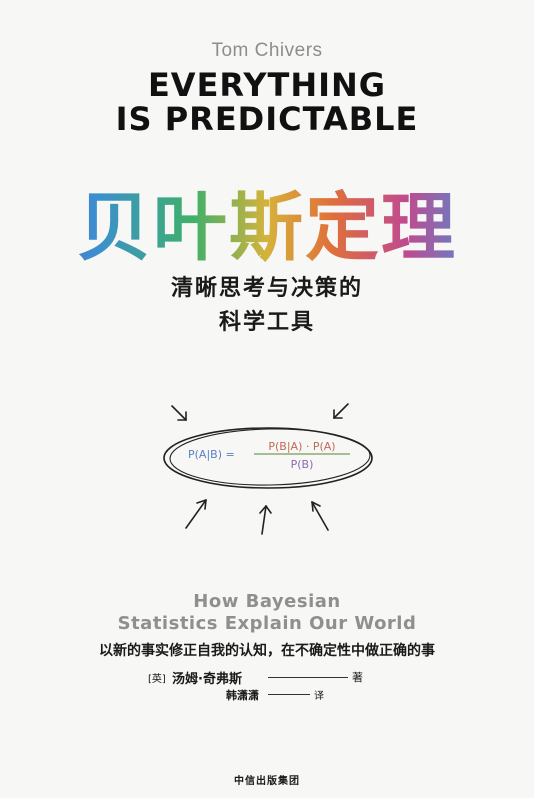 The image size is (534, 798). I want to click on author-name-zh: 汤姆·奇弗斯, so click(207, 679).